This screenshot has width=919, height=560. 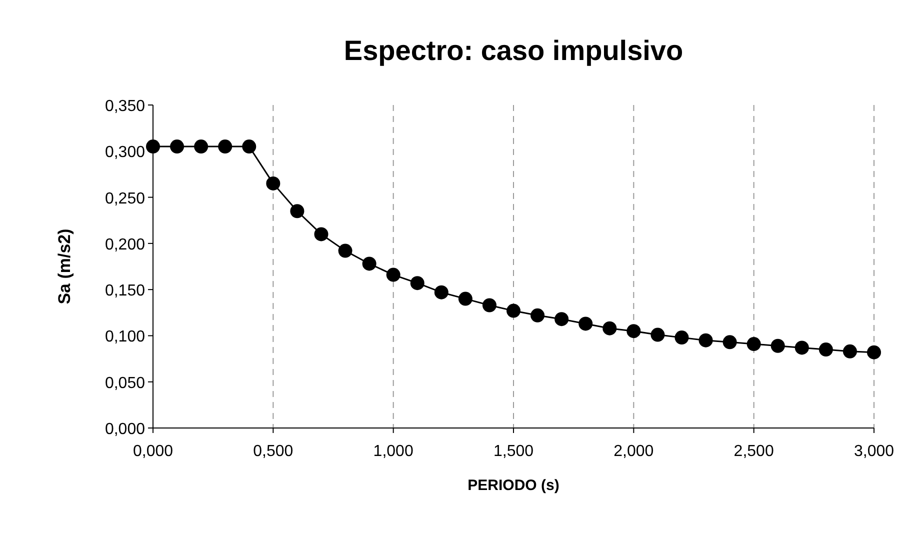 What do you see at coordinates (874, 451) in the screenshot?
I see `x-tick-label: 3,000` at bounding box center [874, 451].